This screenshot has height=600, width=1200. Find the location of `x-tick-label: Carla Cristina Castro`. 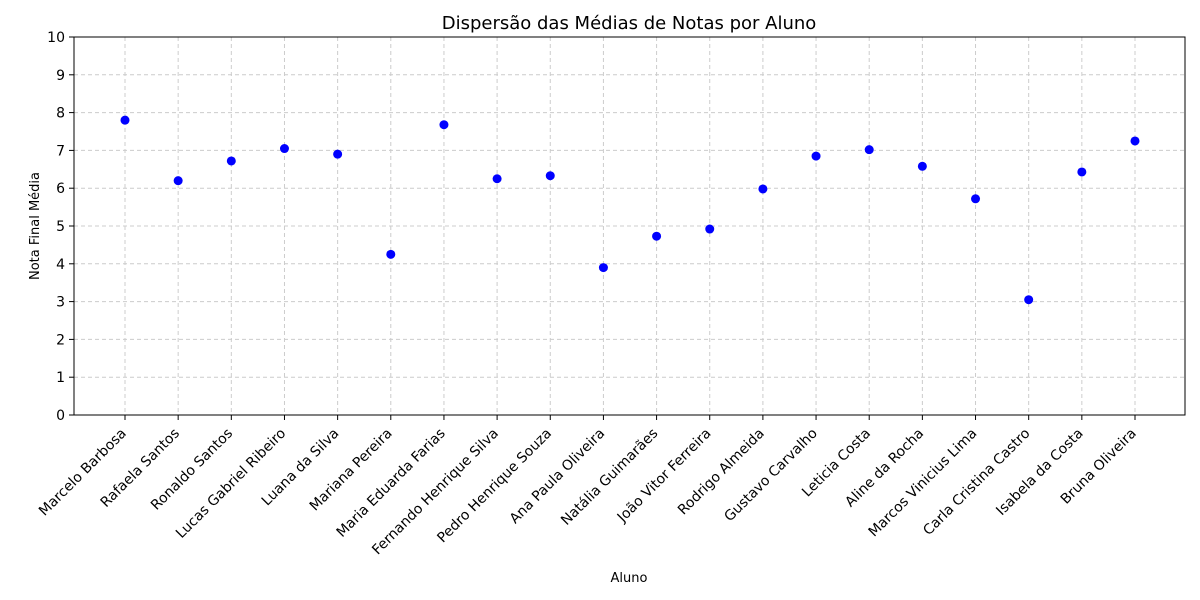

x-tick-label: Carla Cristina Castro is located at coordinates (976, 482).